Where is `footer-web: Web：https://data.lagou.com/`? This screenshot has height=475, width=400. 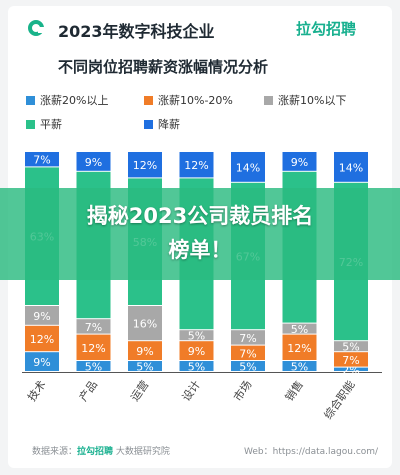 footer-web: Web：https://data.lagou.com/ is located at coordinates (311, 452).